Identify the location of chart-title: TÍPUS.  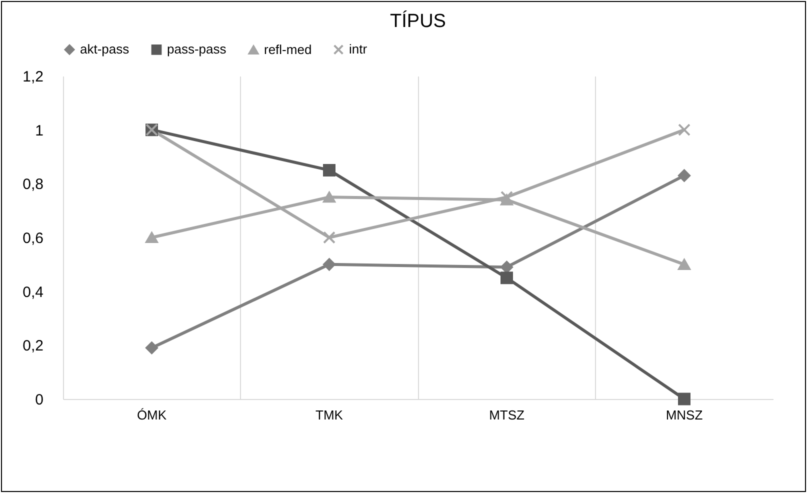
(418, 21).